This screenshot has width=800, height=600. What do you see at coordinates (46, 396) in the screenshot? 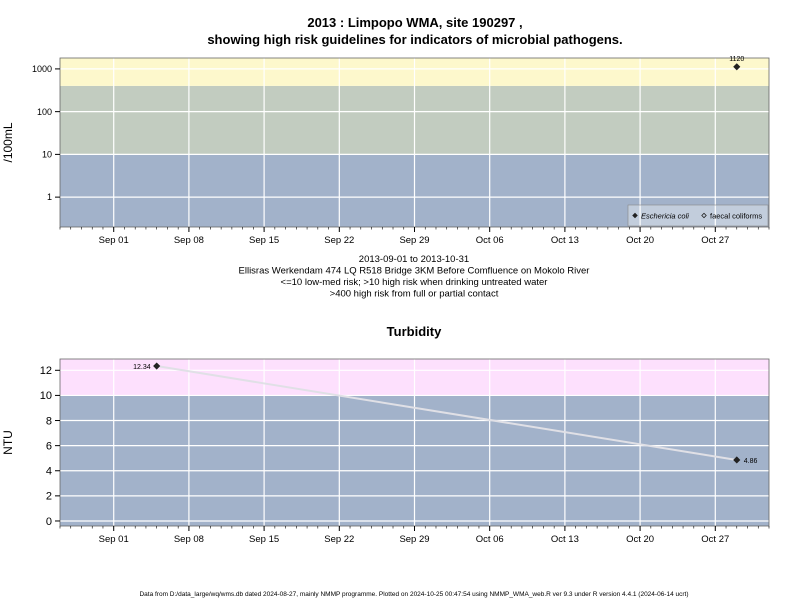
I see `turbidity-ytick-label: 10` at bounding box center [46, 396].